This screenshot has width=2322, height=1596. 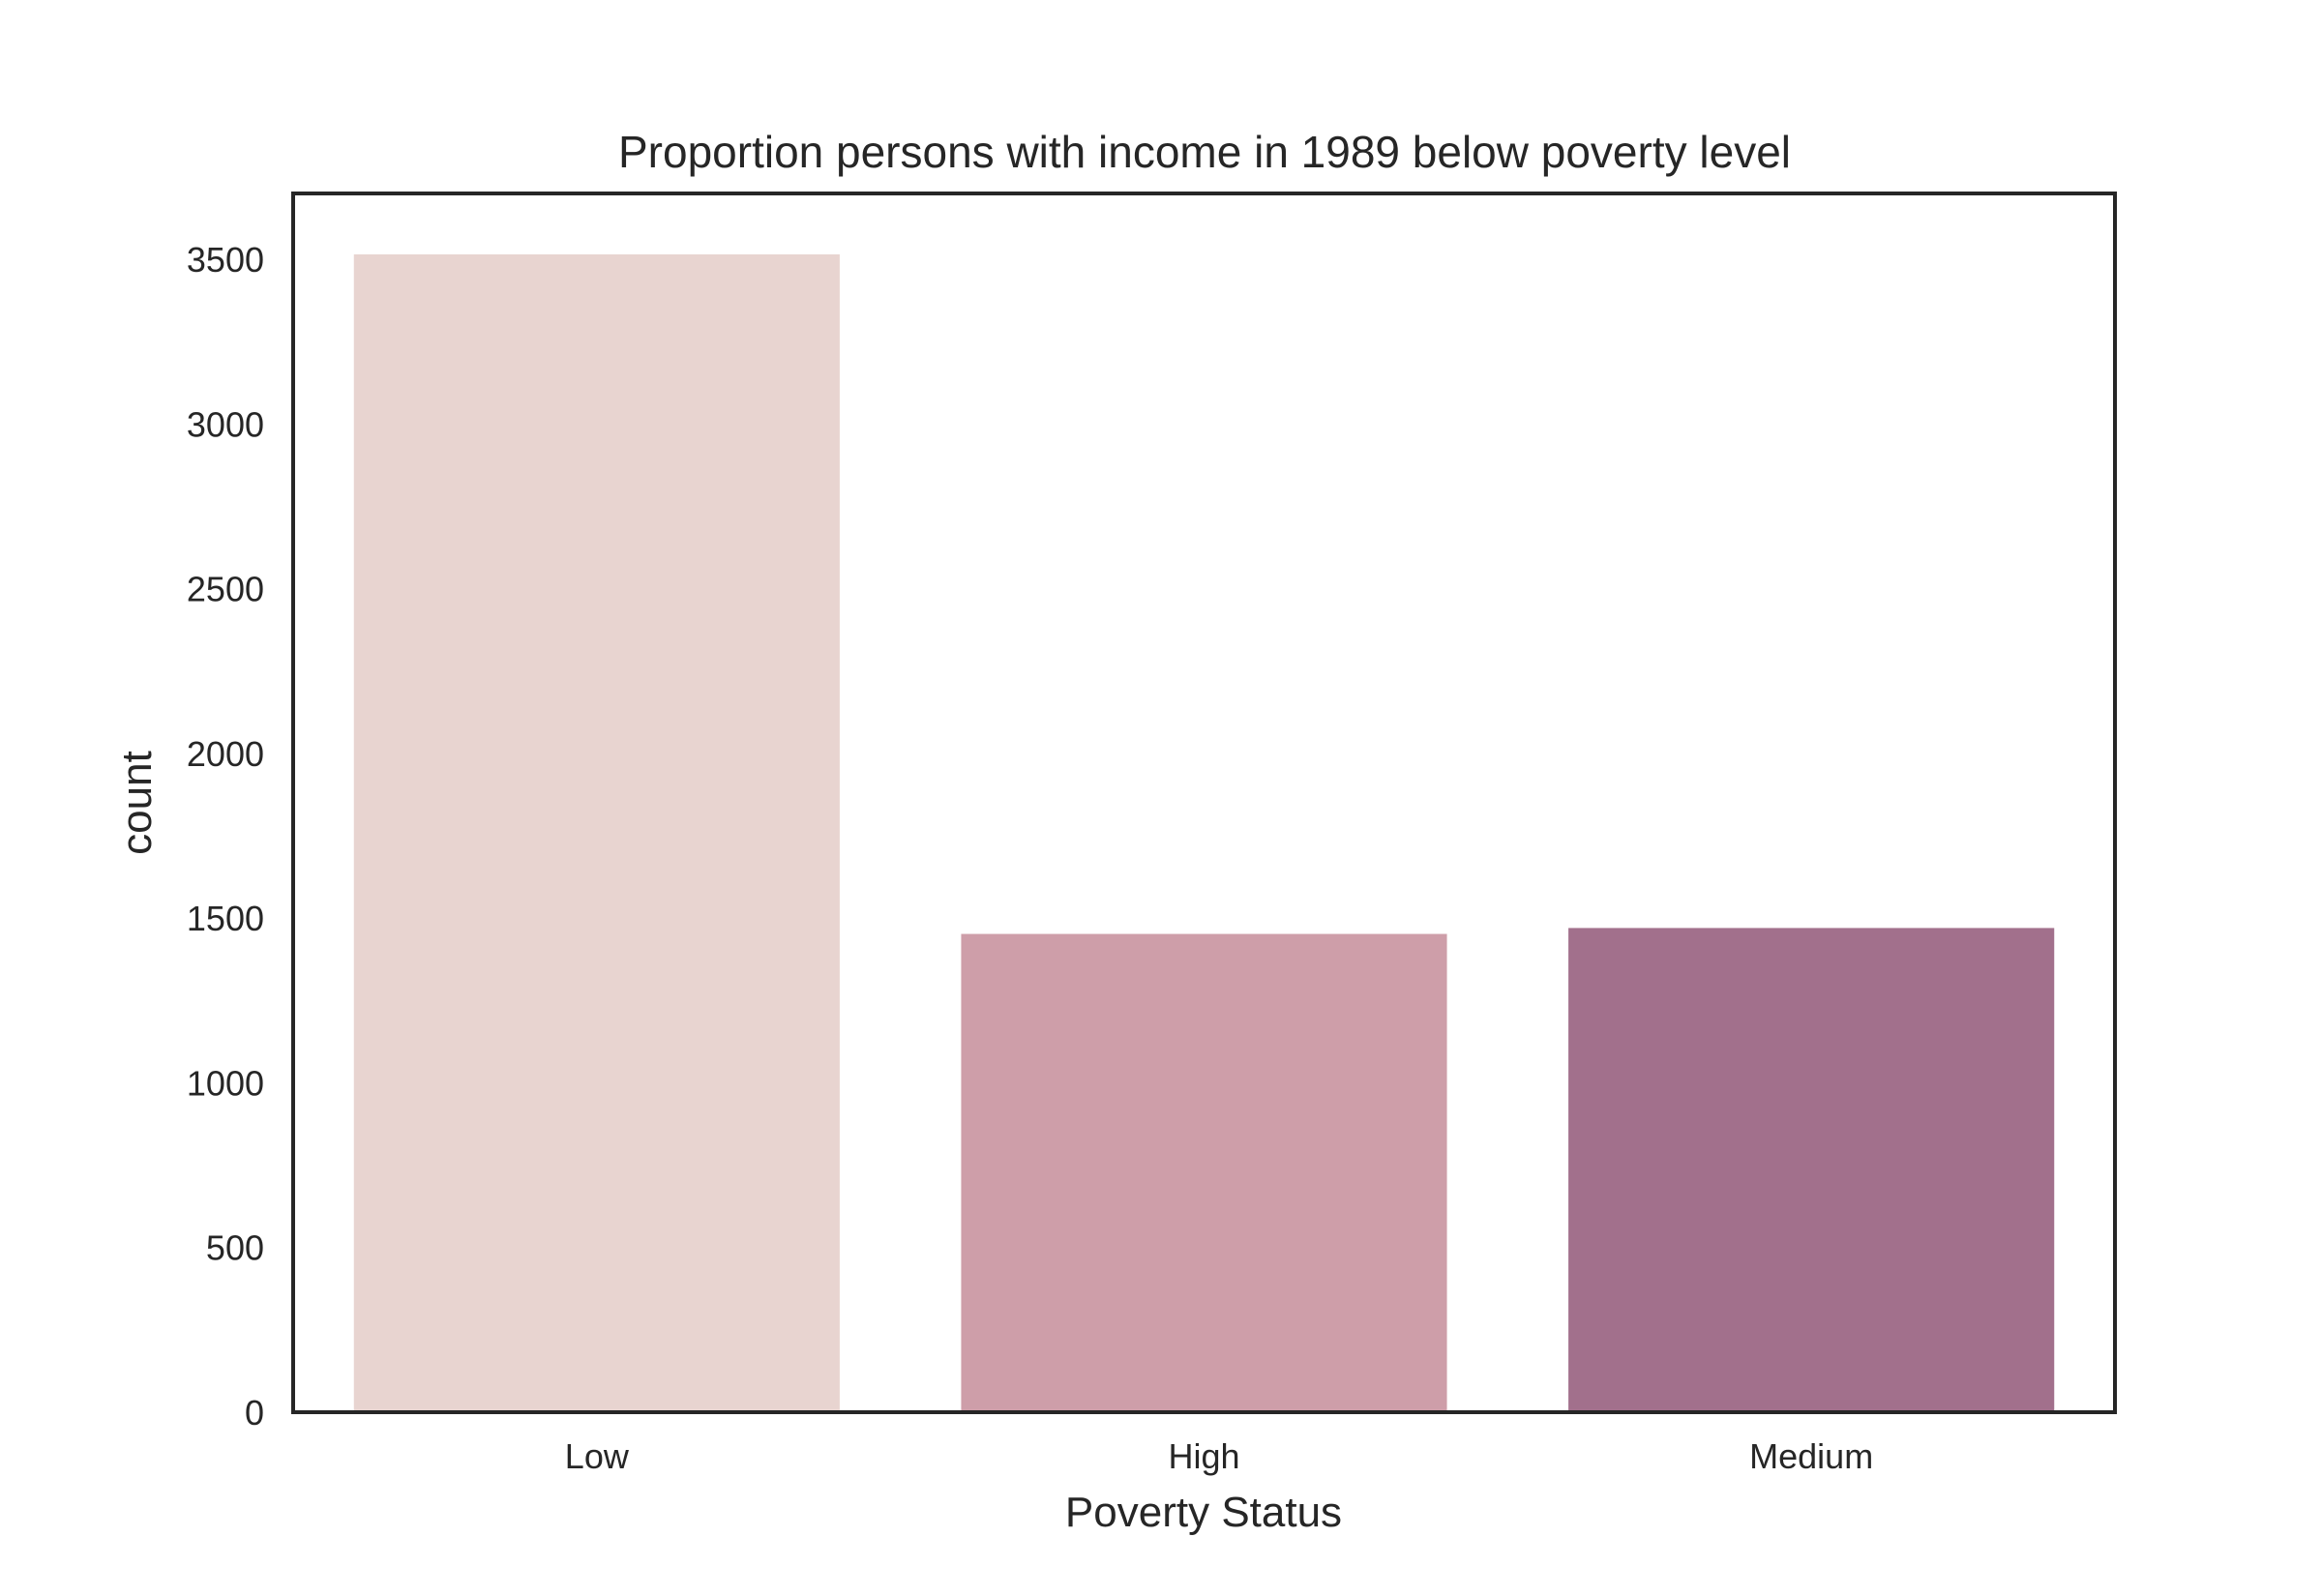 I want to click on x-tick-label: Medium, so click(x=1811, y=1456).